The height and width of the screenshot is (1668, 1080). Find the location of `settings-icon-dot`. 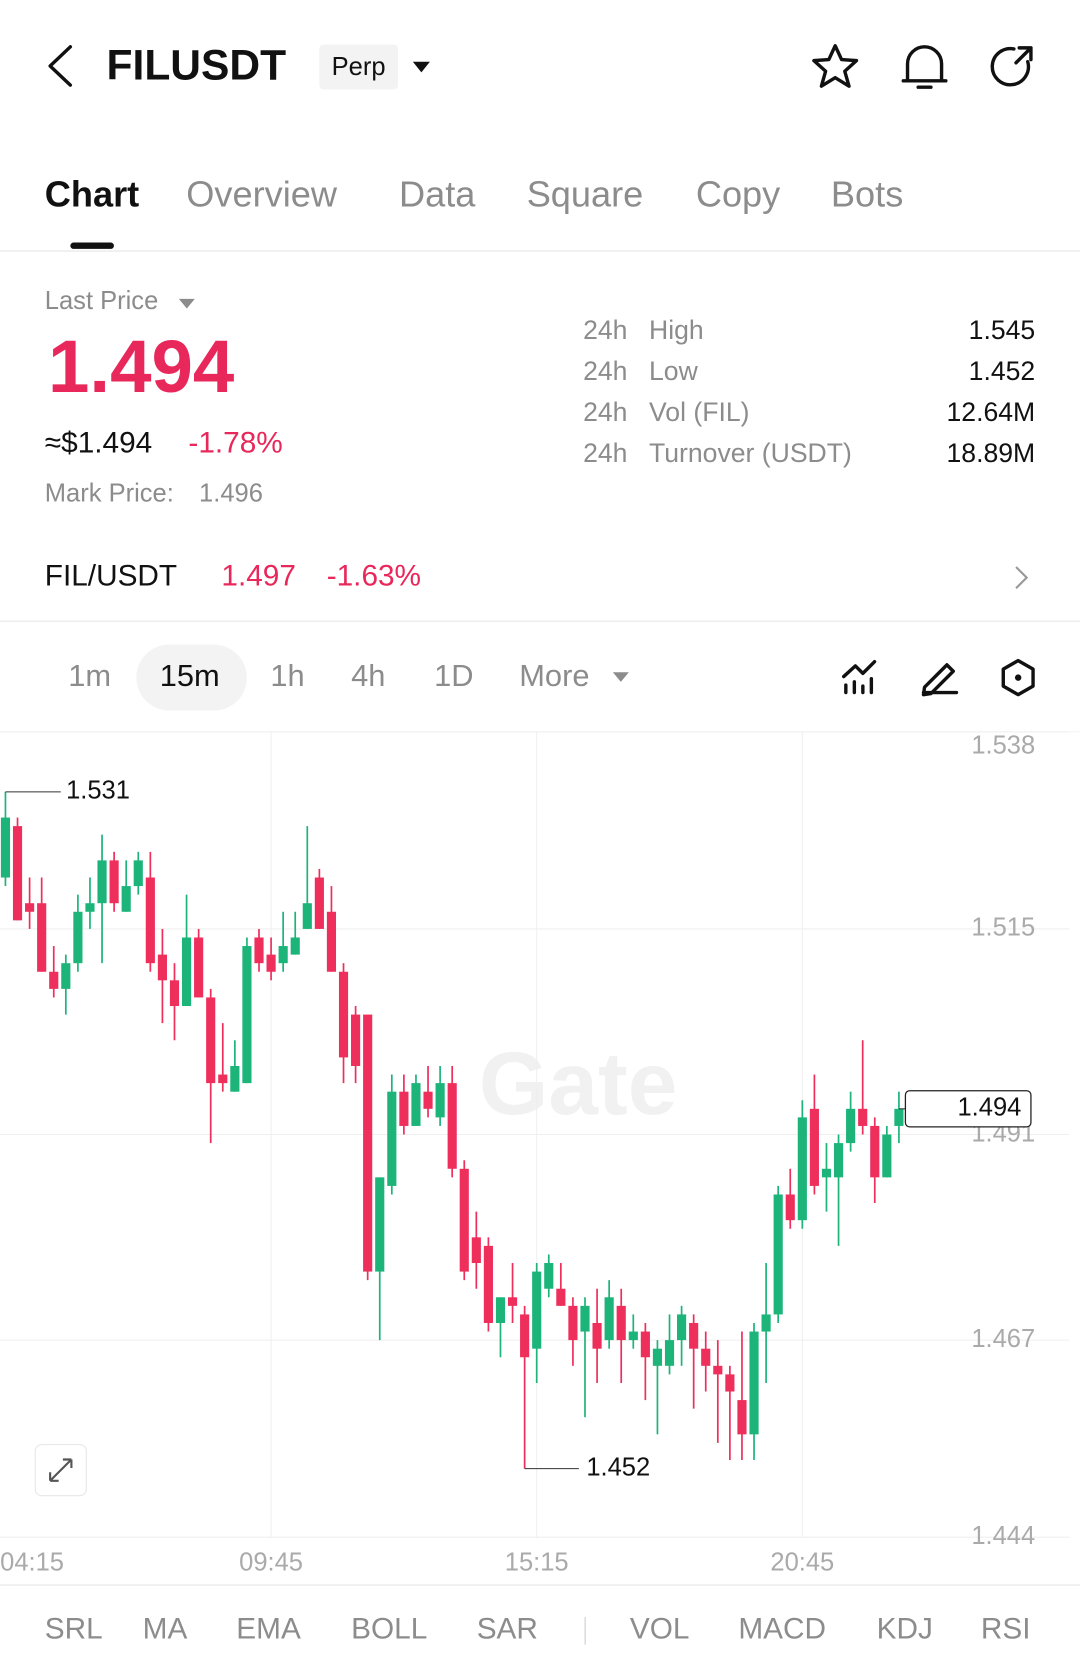

settings-icon-dot is located at coordinates (1018, 677).